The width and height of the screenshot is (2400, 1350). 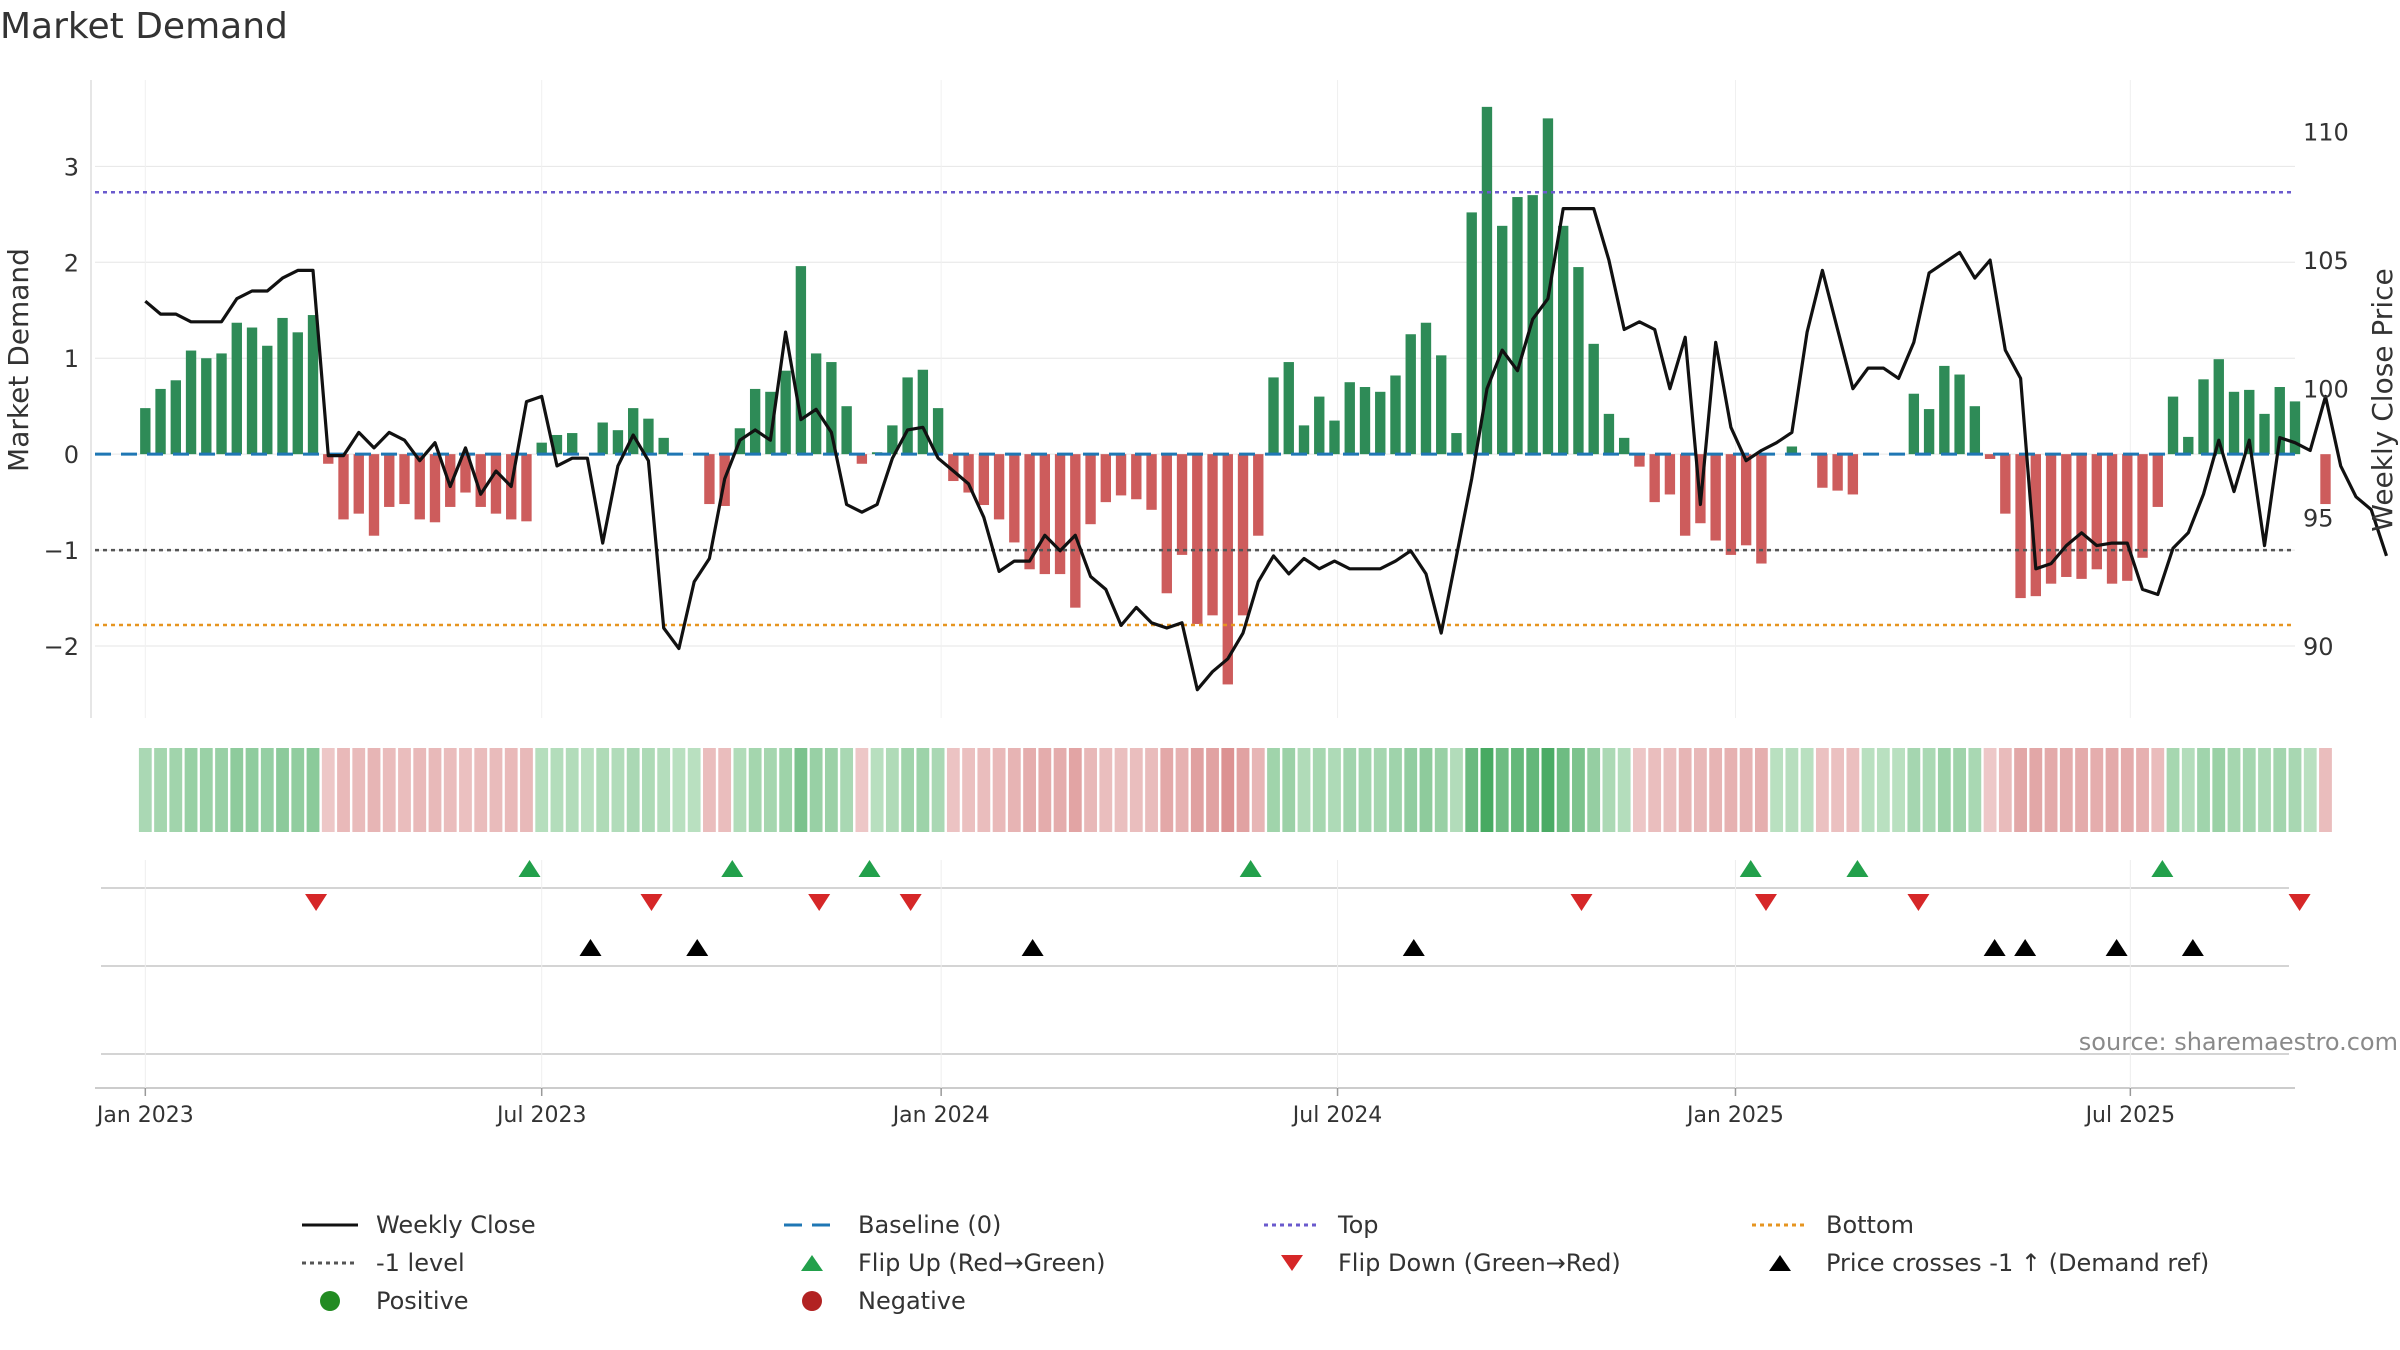 I want to click on x-tick-label: Jan 2023, so click(x=144, y=1115).